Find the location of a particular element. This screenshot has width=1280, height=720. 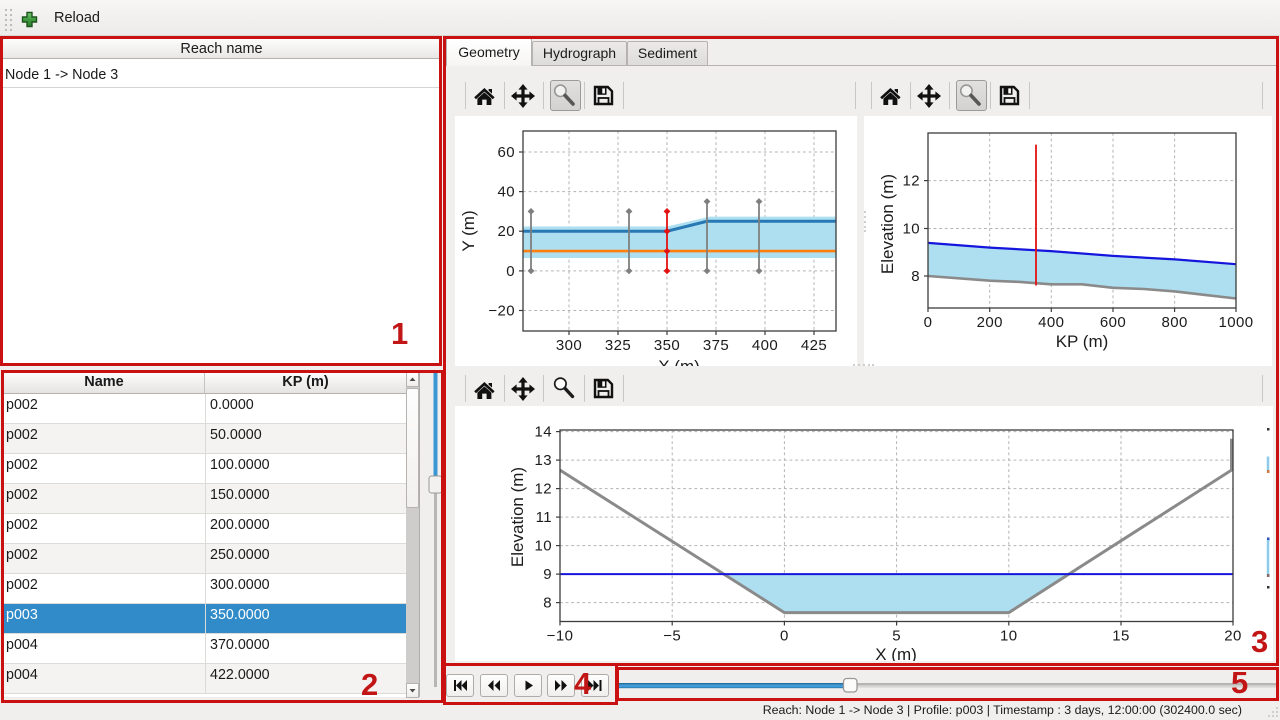

svg-text: 40 is located at coordinates (507, 192).